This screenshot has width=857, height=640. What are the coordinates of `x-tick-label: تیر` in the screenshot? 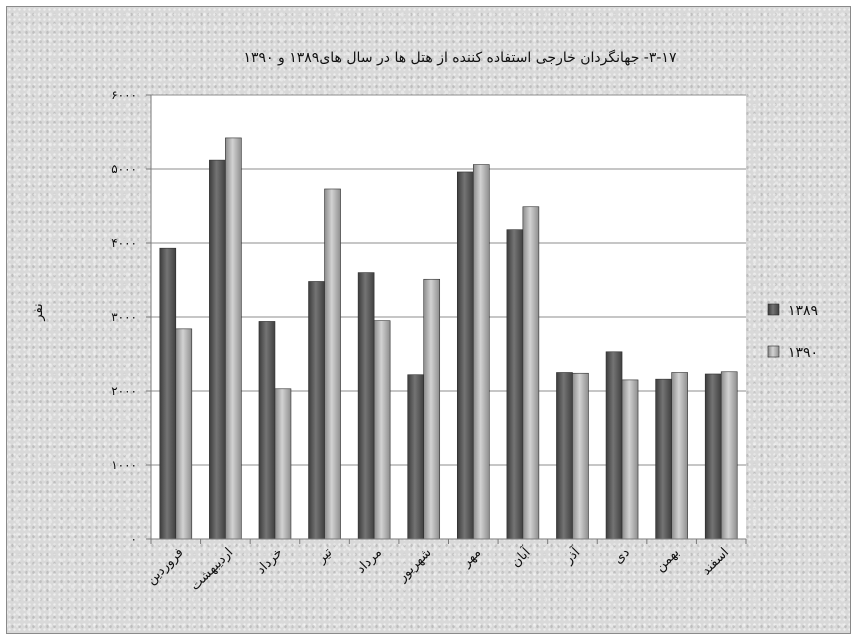 It's located at (325, 556).